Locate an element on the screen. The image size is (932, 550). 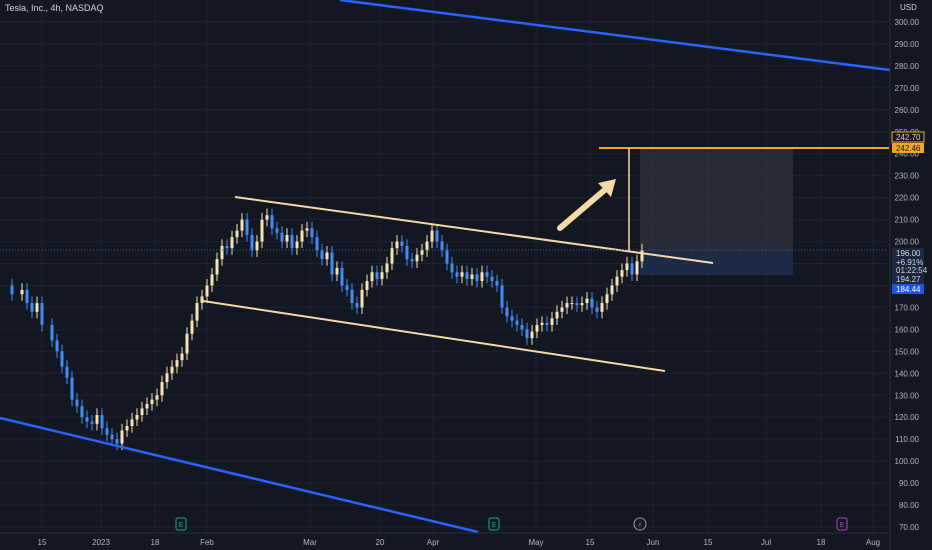
dividend-marker is located at coordinates (640, 524).